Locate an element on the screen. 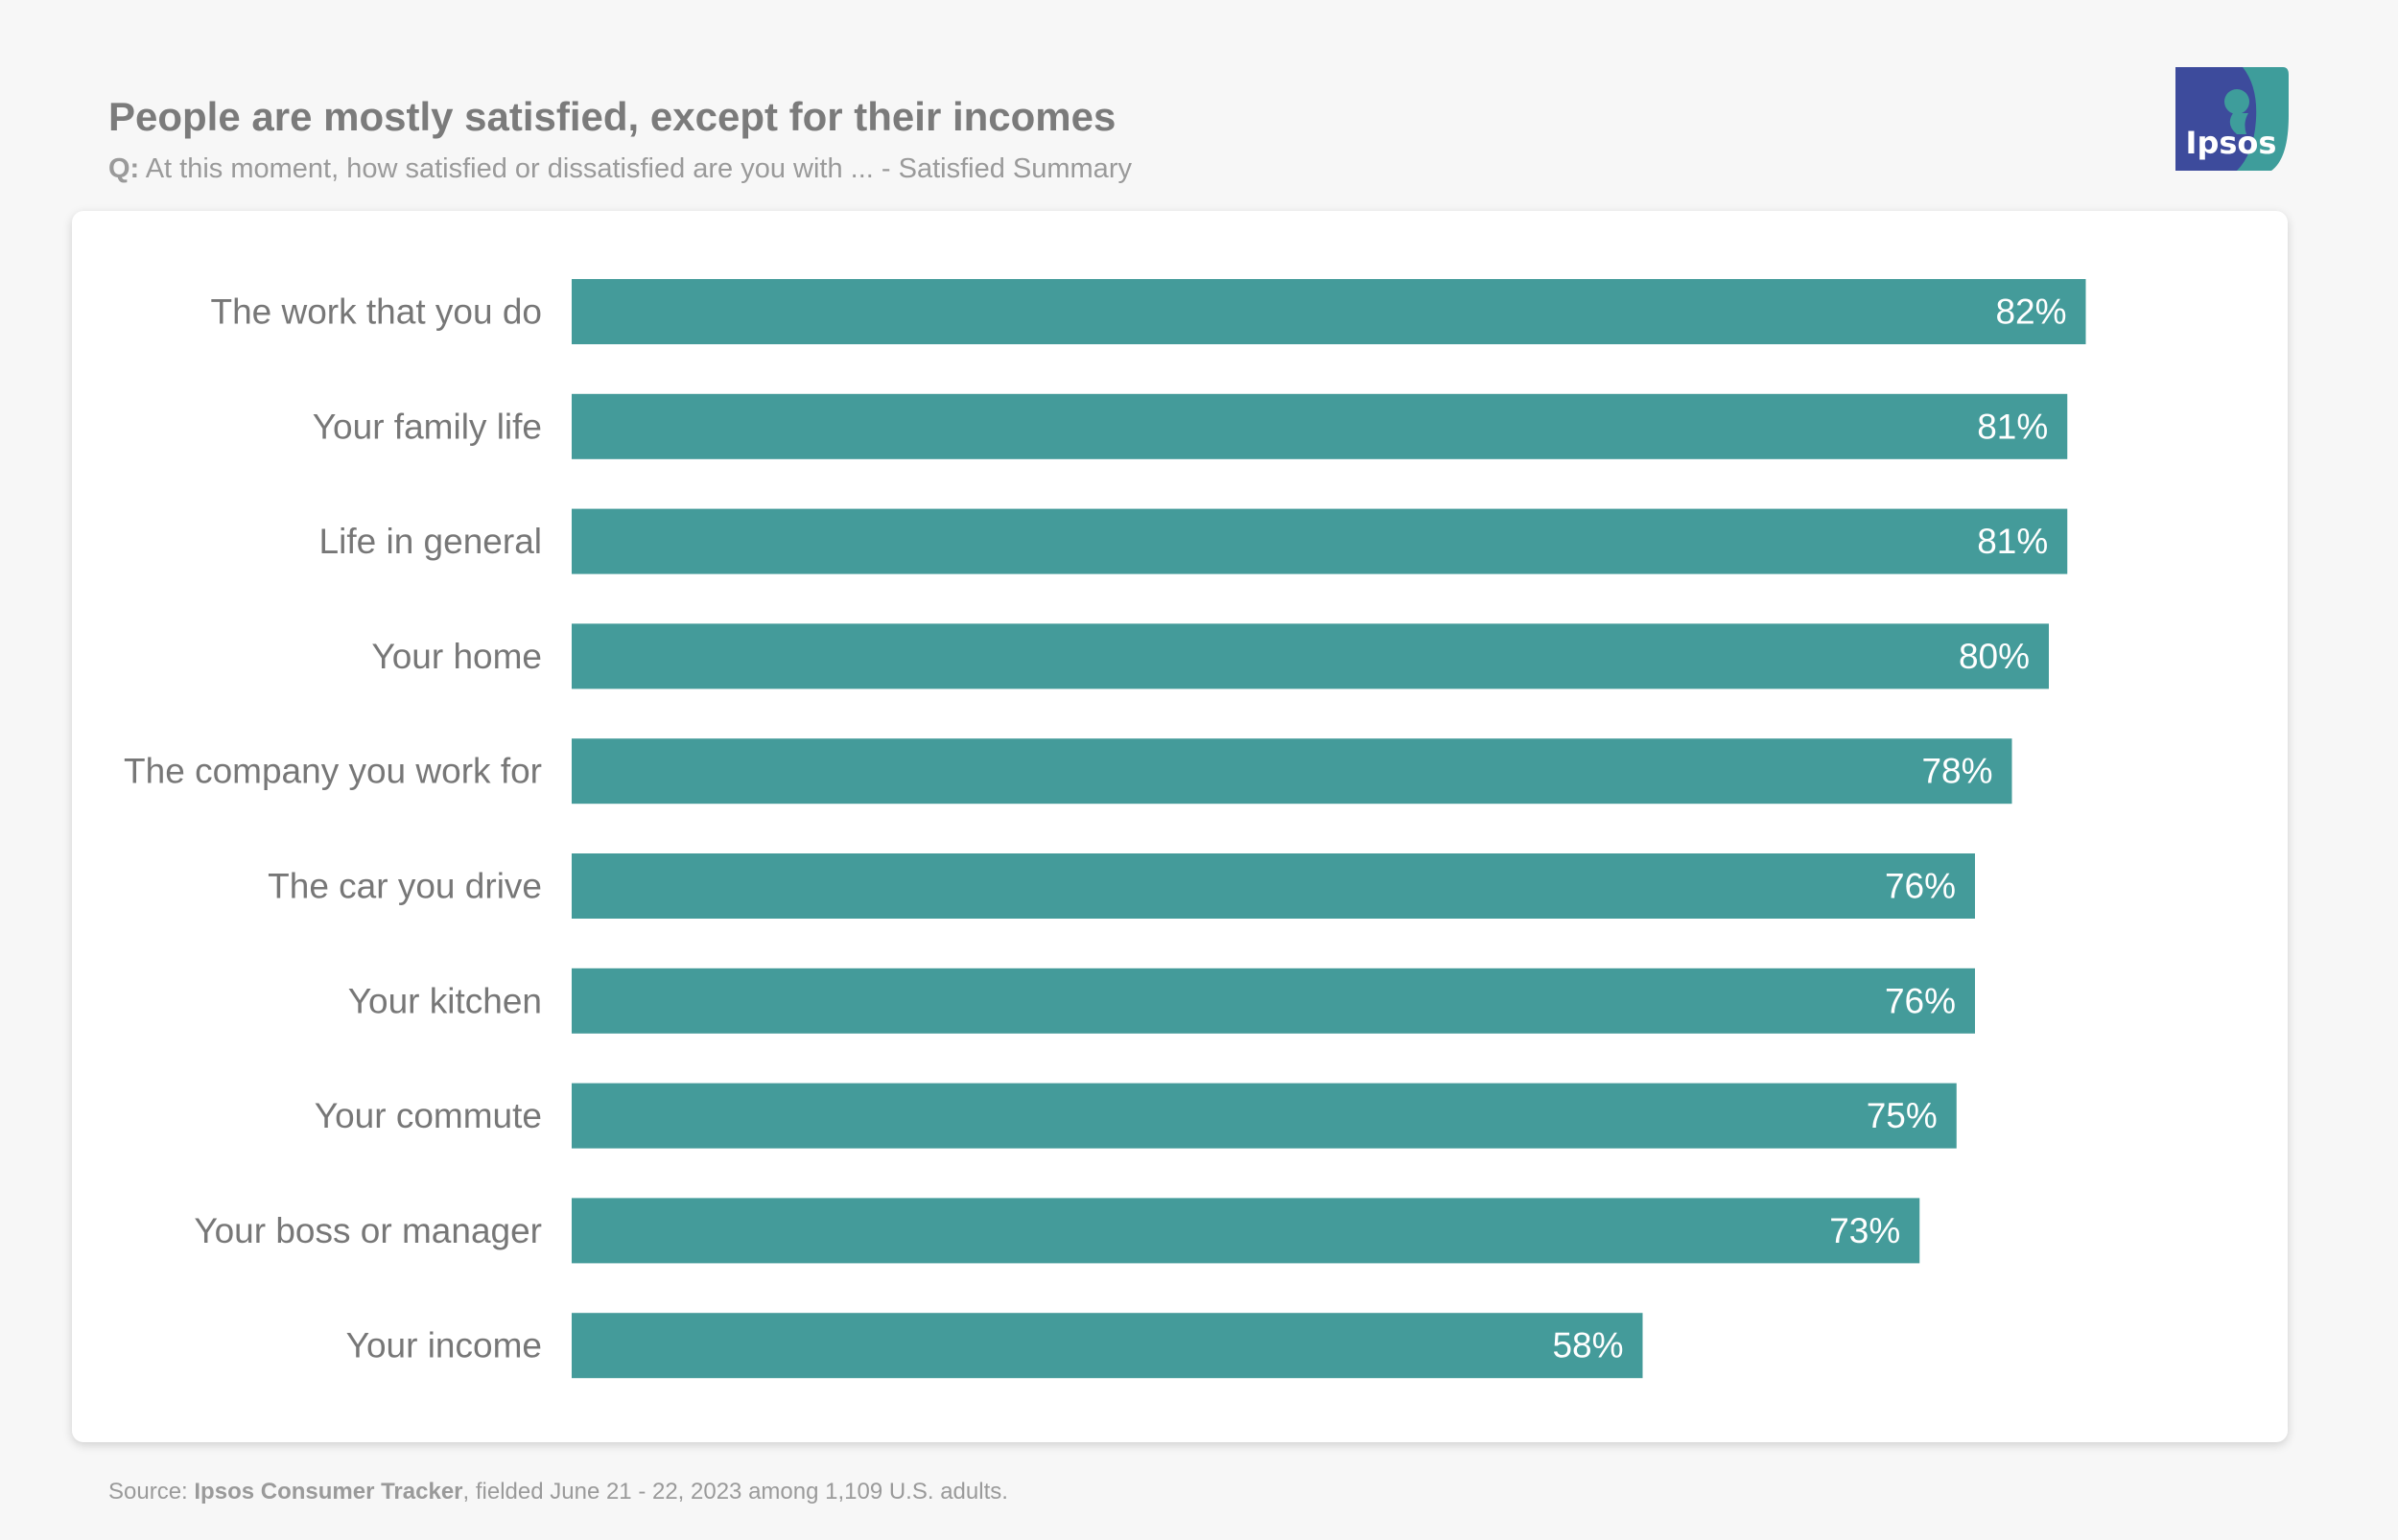  category-label: Your commute is located at coordinates (429, 1115).